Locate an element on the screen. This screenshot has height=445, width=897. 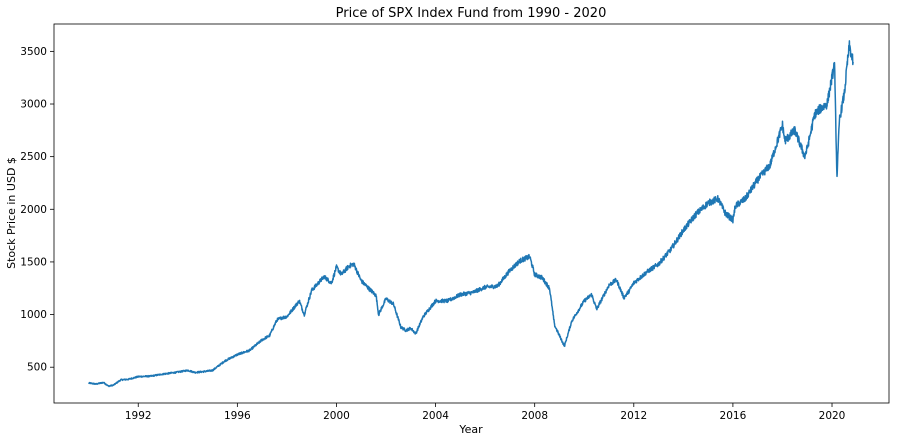
x-tick-label: 2020 is located at coordinates (832, 416).